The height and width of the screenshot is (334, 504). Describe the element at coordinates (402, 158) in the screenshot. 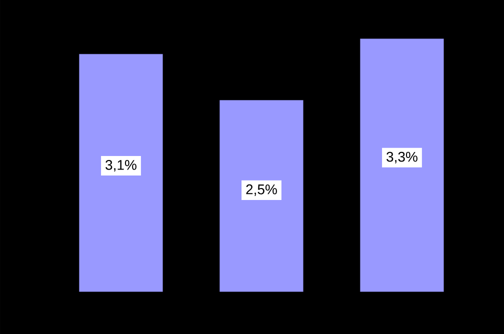

I see `data-label: 3,3%` at that location.